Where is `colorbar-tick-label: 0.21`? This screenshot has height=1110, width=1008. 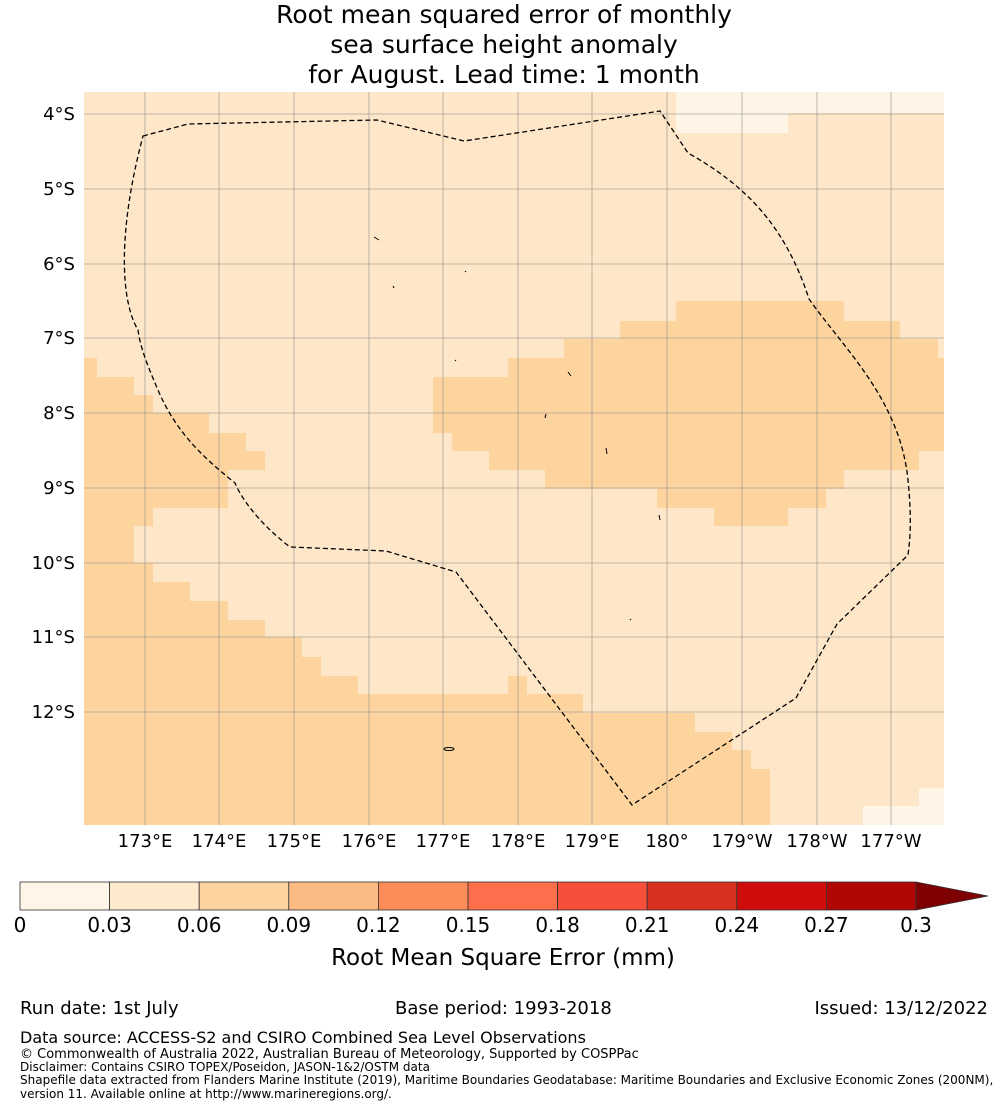 colorbar-tick-label: 0.21 is located at coordinates (647, 925).